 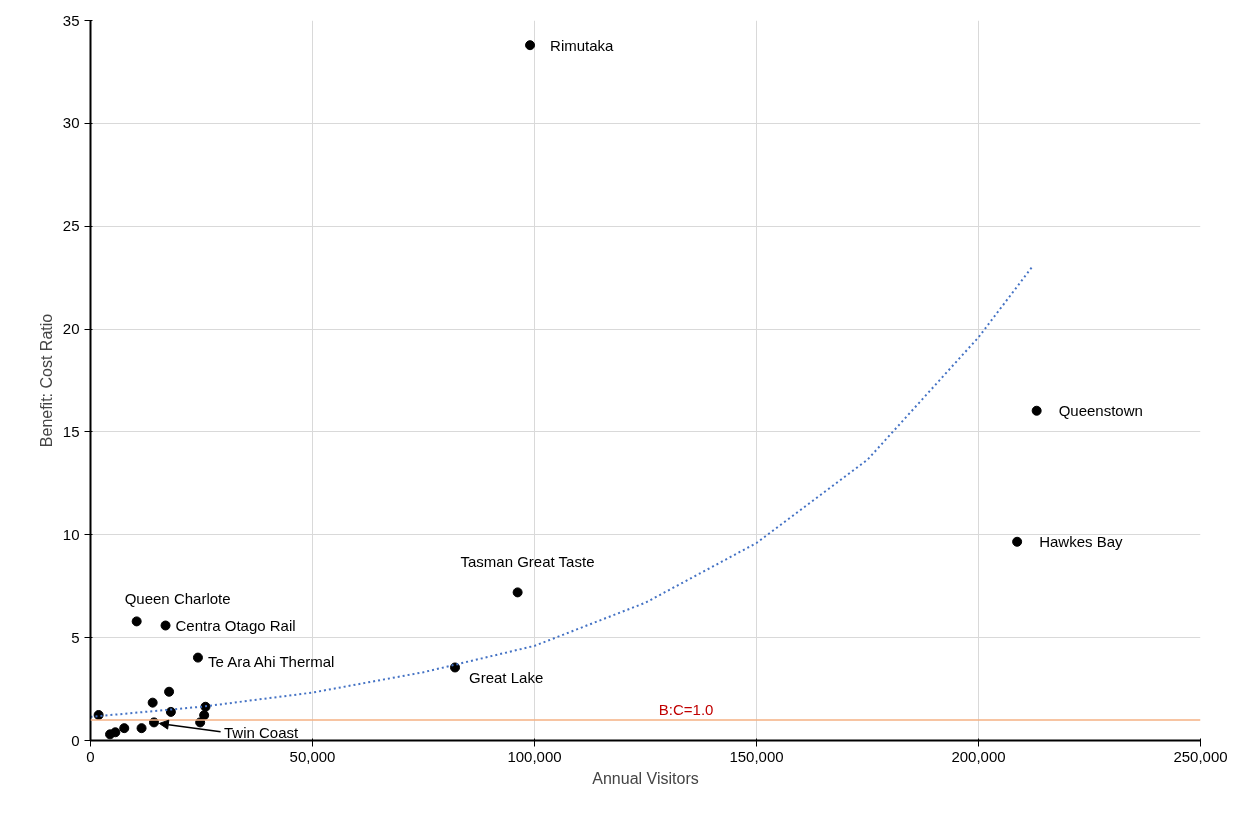 I want to click on y-axis-title: Benefit: Cost Ratio, so click(x=46, y=380).